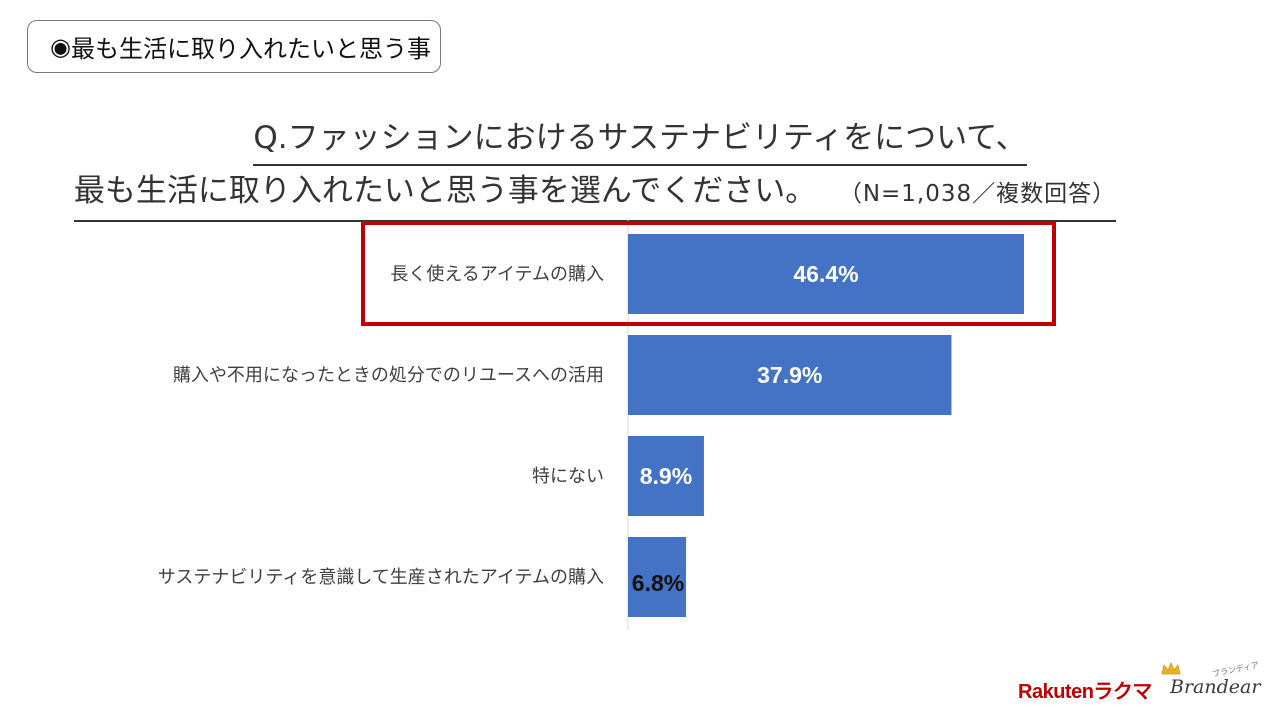  Describe the element at coordinates (658, 583) in the screenshot. I see `value-label-4: 6.8%` at that location.